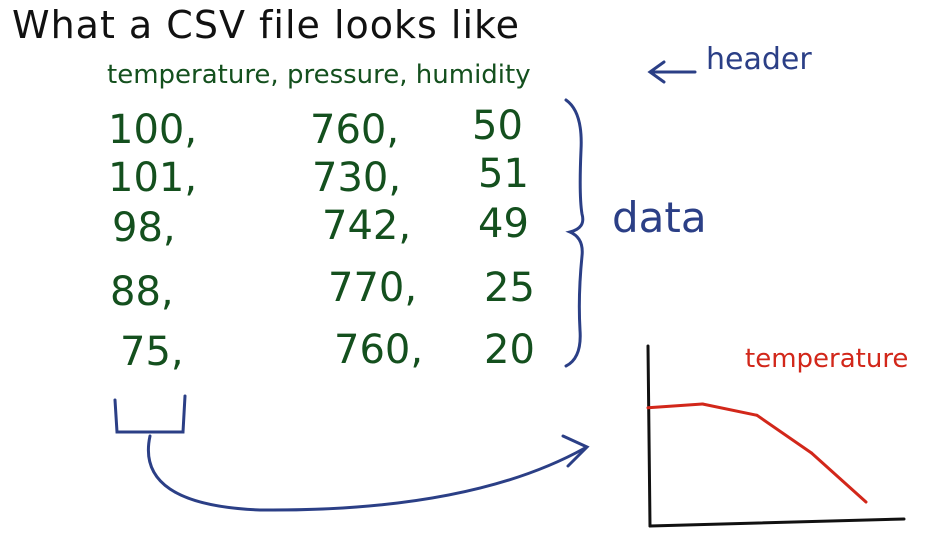  I want to click on csv-header-row: temperature, pressure, humidity, so click(319, 75).